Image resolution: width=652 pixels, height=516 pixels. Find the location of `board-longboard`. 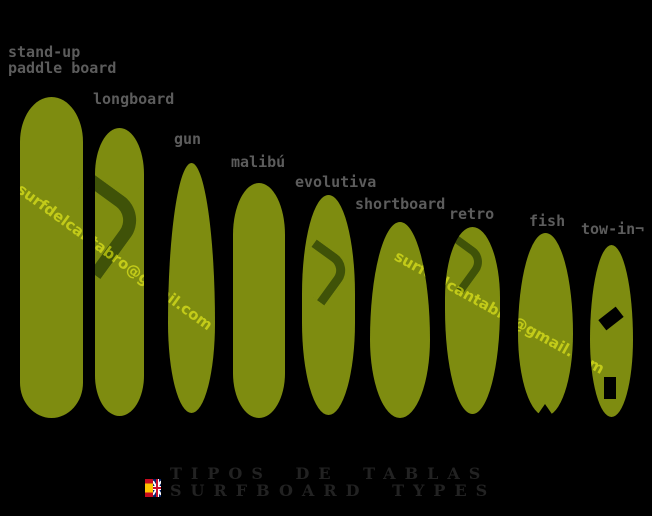

board-longboard is located at coordinates (119, 272).